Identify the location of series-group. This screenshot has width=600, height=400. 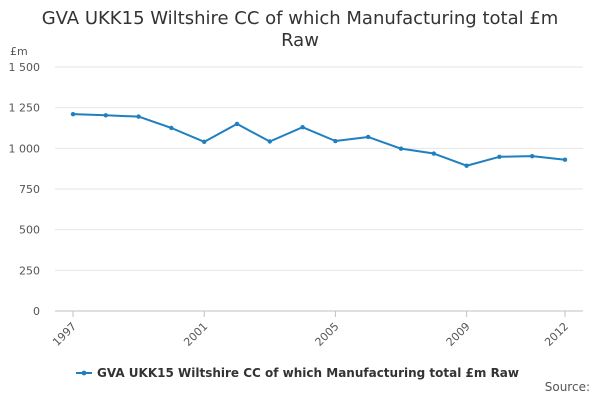
(319, 139).